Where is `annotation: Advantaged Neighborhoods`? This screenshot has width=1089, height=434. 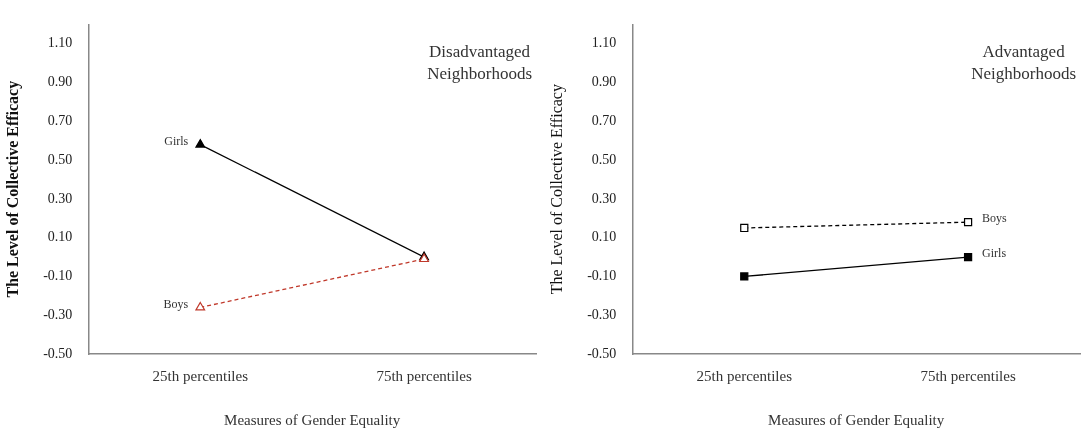
annotation: Advantaged Neighborhoods is located at coordinates (1023, 63).